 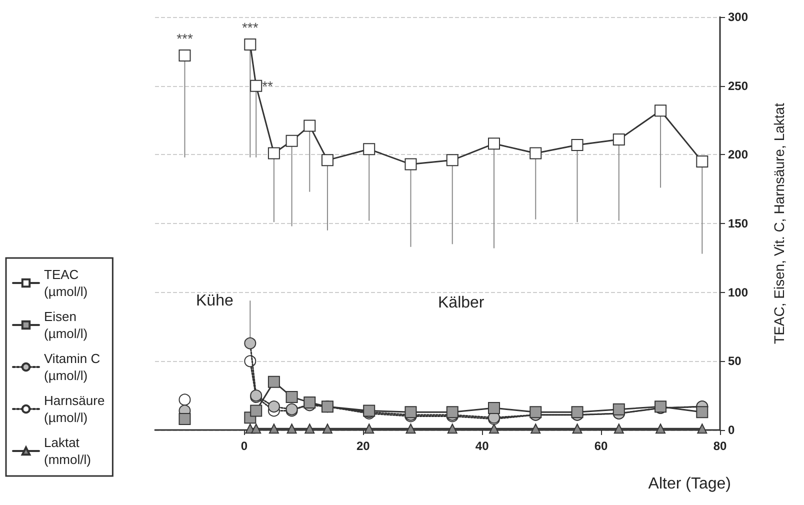 I want to click on y-axis-title: TEAC, Eisen, Vit. C, Harnsäure, Laktat, so click(x=779, y=223).